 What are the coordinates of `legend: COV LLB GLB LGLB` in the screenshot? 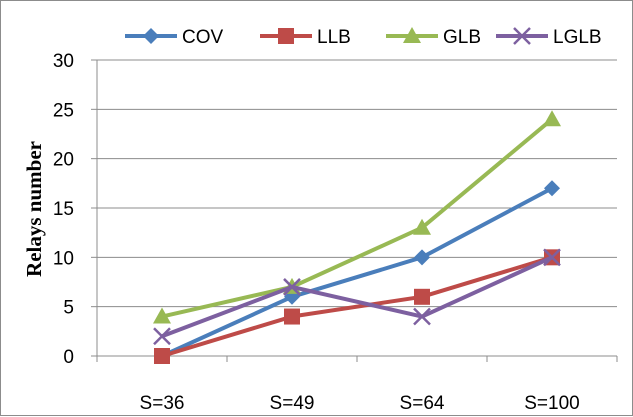 It's located at (363, 37).